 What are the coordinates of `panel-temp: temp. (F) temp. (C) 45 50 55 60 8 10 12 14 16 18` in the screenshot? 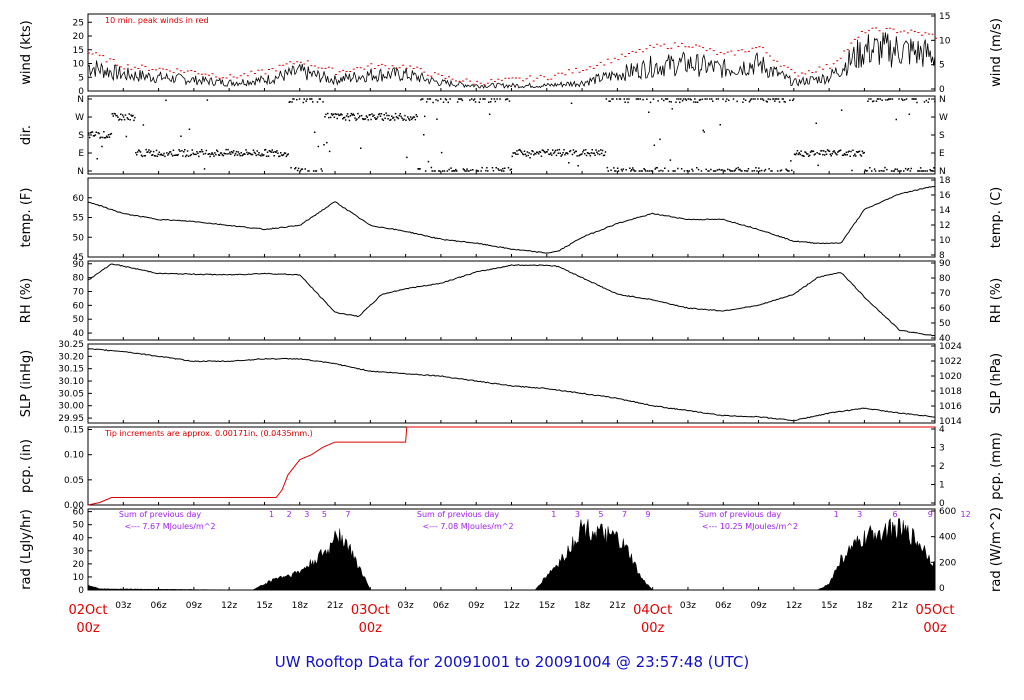 It's located at (511, 219).